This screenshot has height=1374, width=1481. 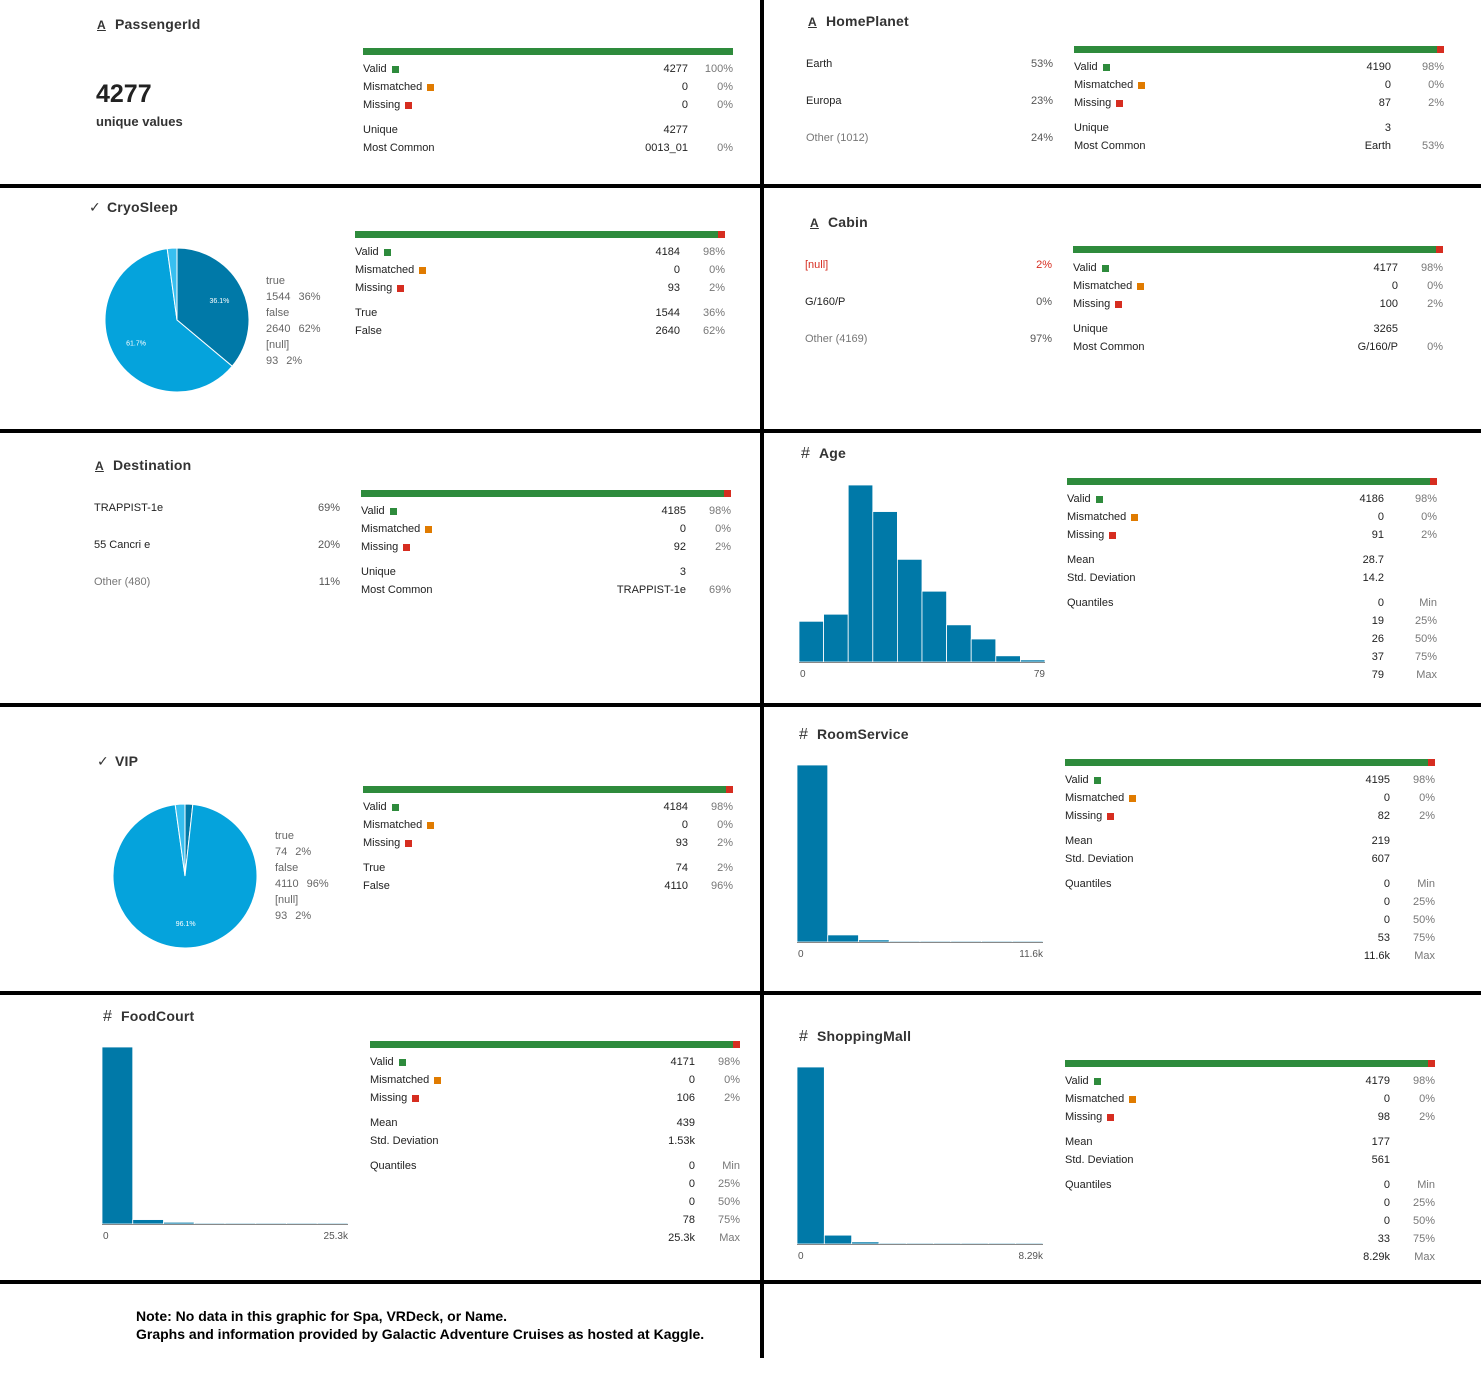 I want to click on category-item: Earth 53%, so click(x=929, y=65).